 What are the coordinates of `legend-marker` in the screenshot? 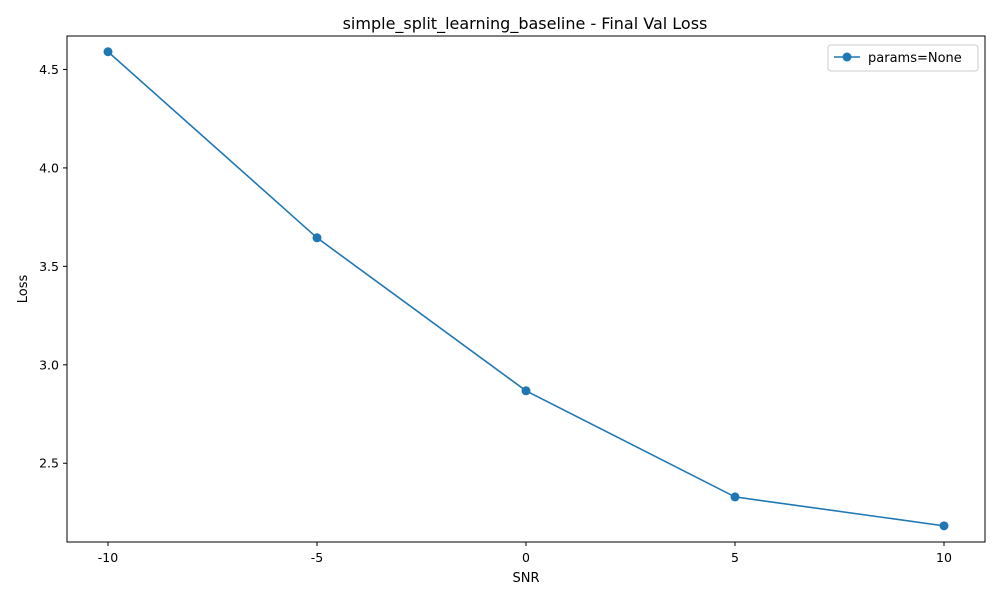 It's located at (847, 57).